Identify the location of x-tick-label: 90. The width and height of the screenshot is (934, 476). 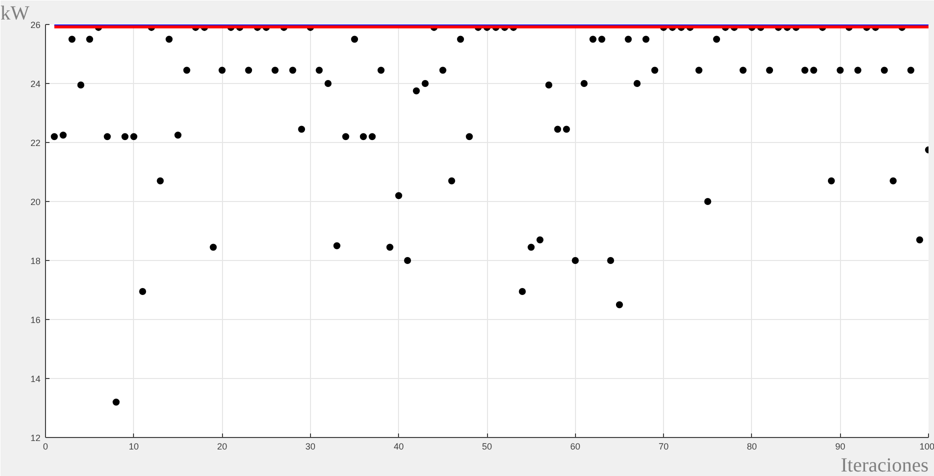
(840, 447).